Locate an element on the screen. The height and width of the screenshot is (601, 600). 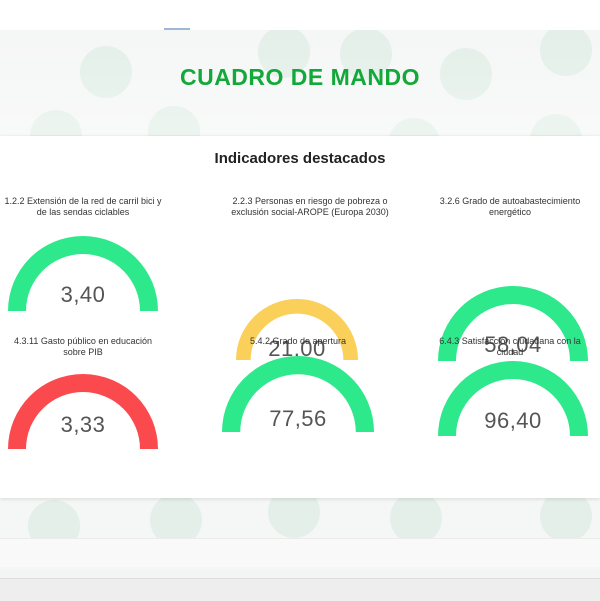
gauge-value: 96,40 is located at coordinates (513, 420).